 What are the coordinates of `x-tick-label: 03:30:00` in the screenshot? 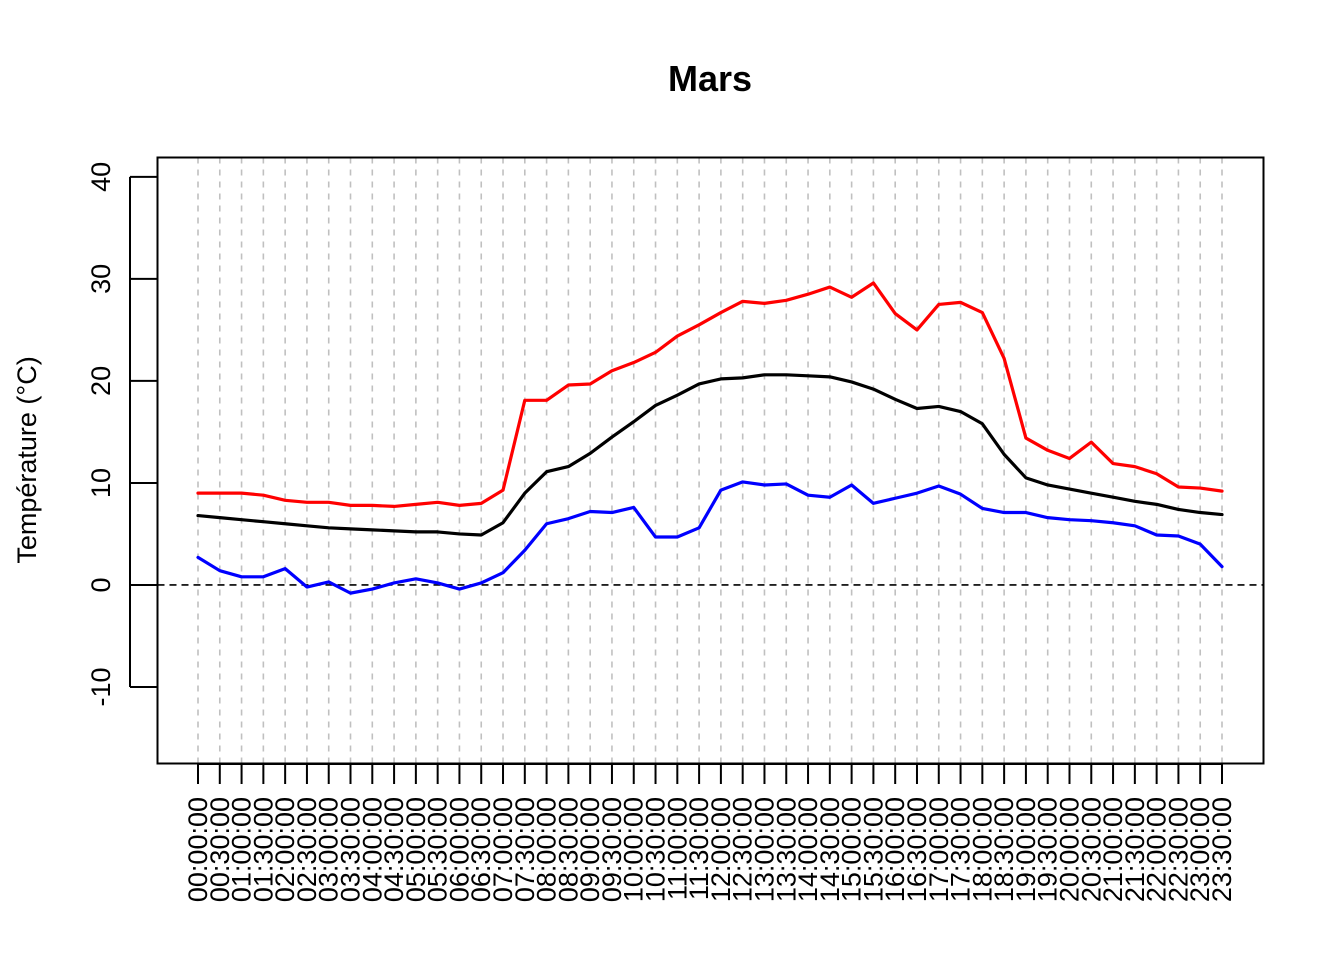 It's located at (351, 849).